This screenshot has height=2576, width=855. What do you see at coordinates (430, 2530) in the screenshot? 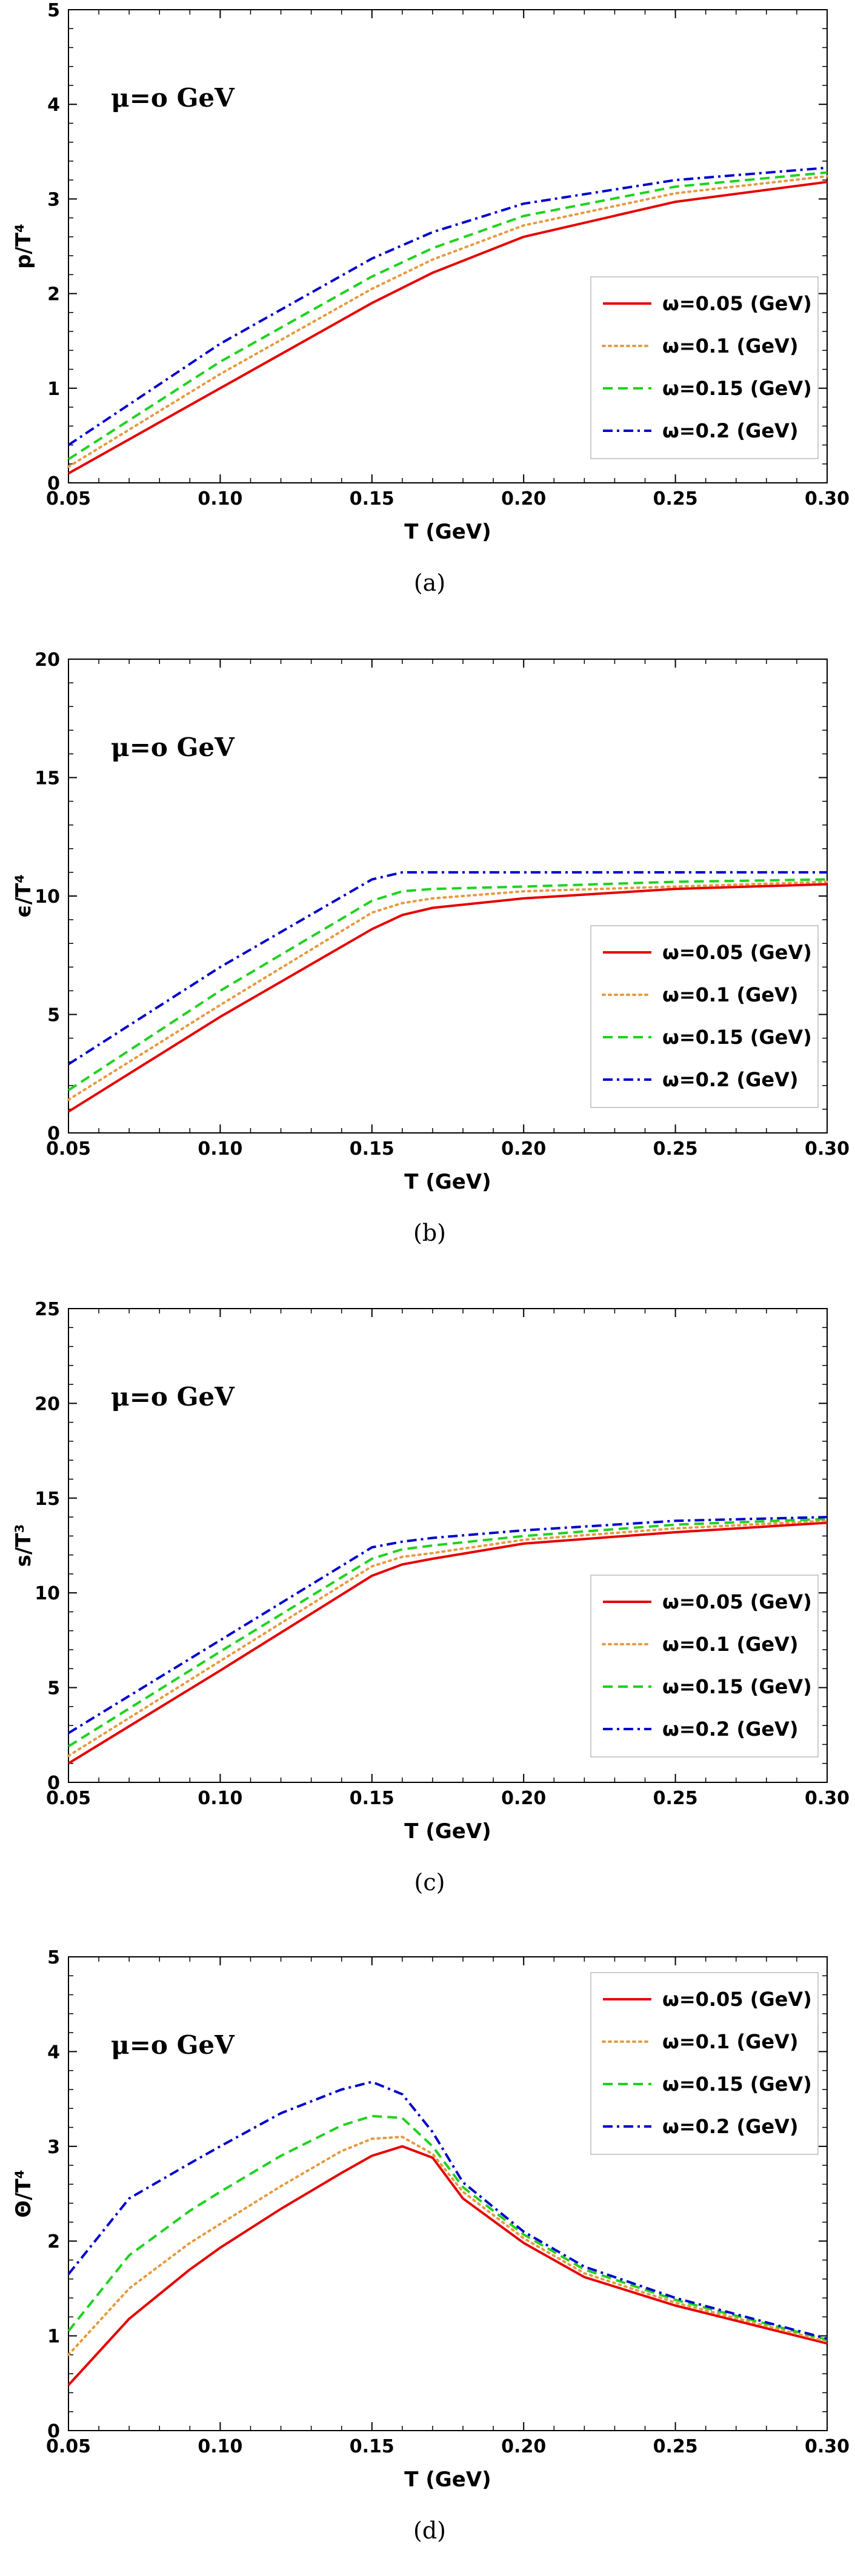
I see `panel-caption: (d)` at bounding box center [430, 2530].